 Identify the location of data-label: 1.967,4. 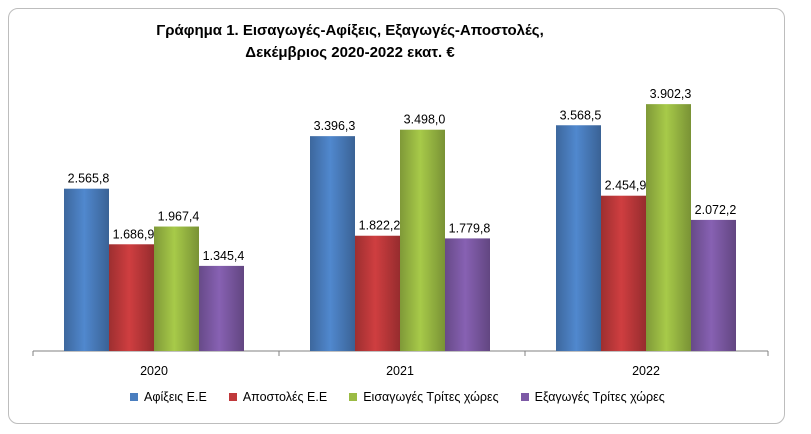
(179, 217).